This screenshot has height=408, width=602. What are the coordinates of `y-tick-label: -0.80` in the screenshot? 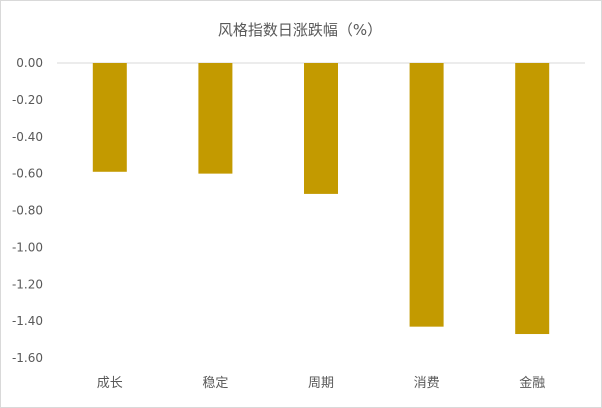 It's located at (27, 211).